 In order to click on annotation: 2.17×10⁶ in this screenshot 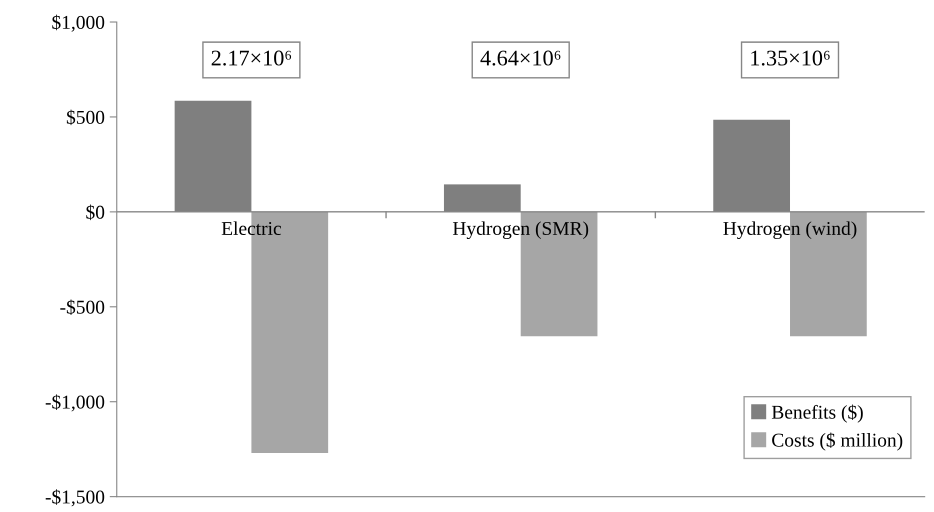, I will do `click(252, 58)`.